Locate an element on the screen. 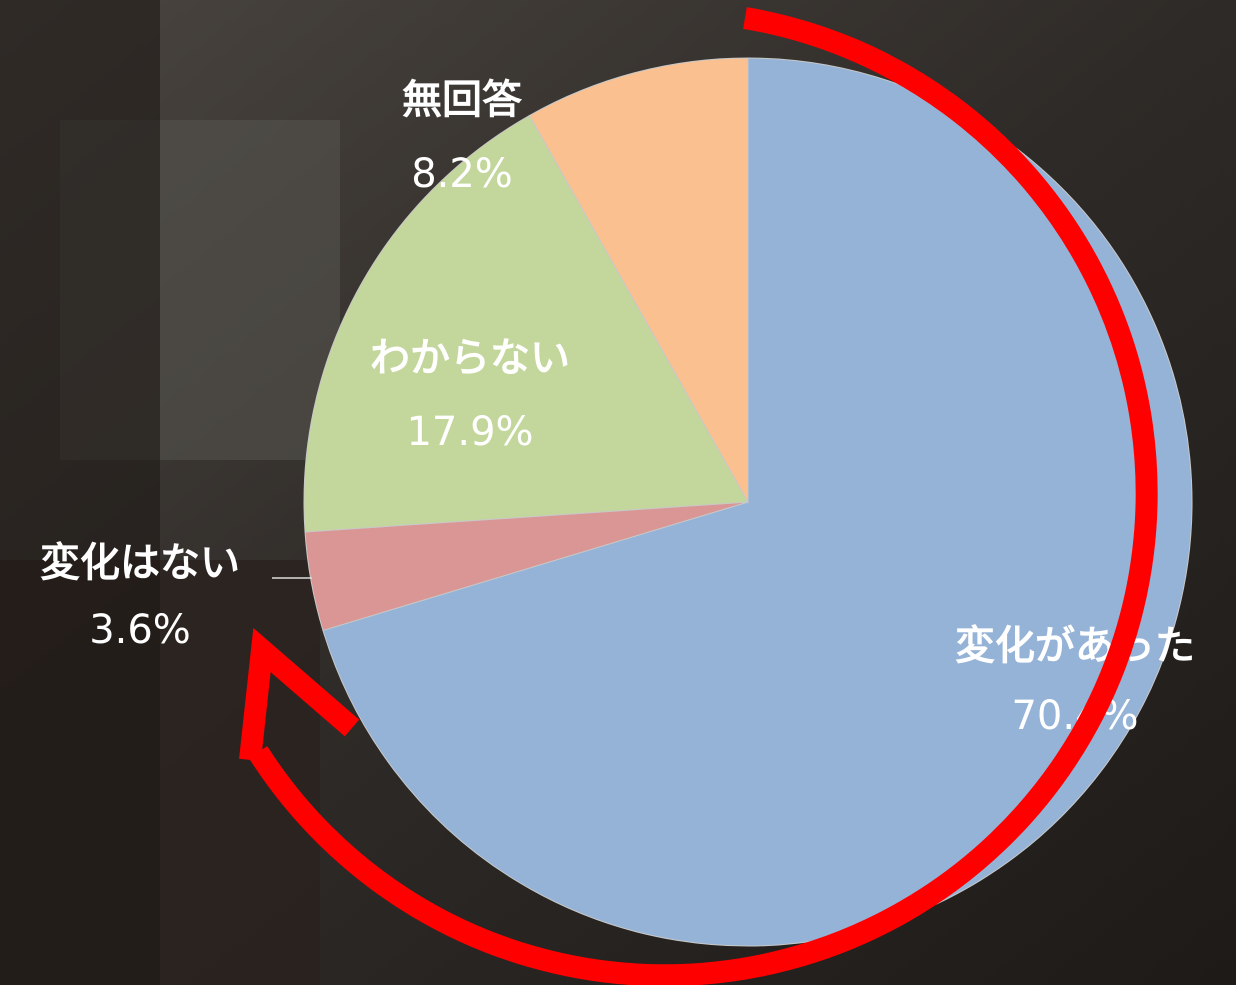  background-pillar is located at coordinates (80, 492).